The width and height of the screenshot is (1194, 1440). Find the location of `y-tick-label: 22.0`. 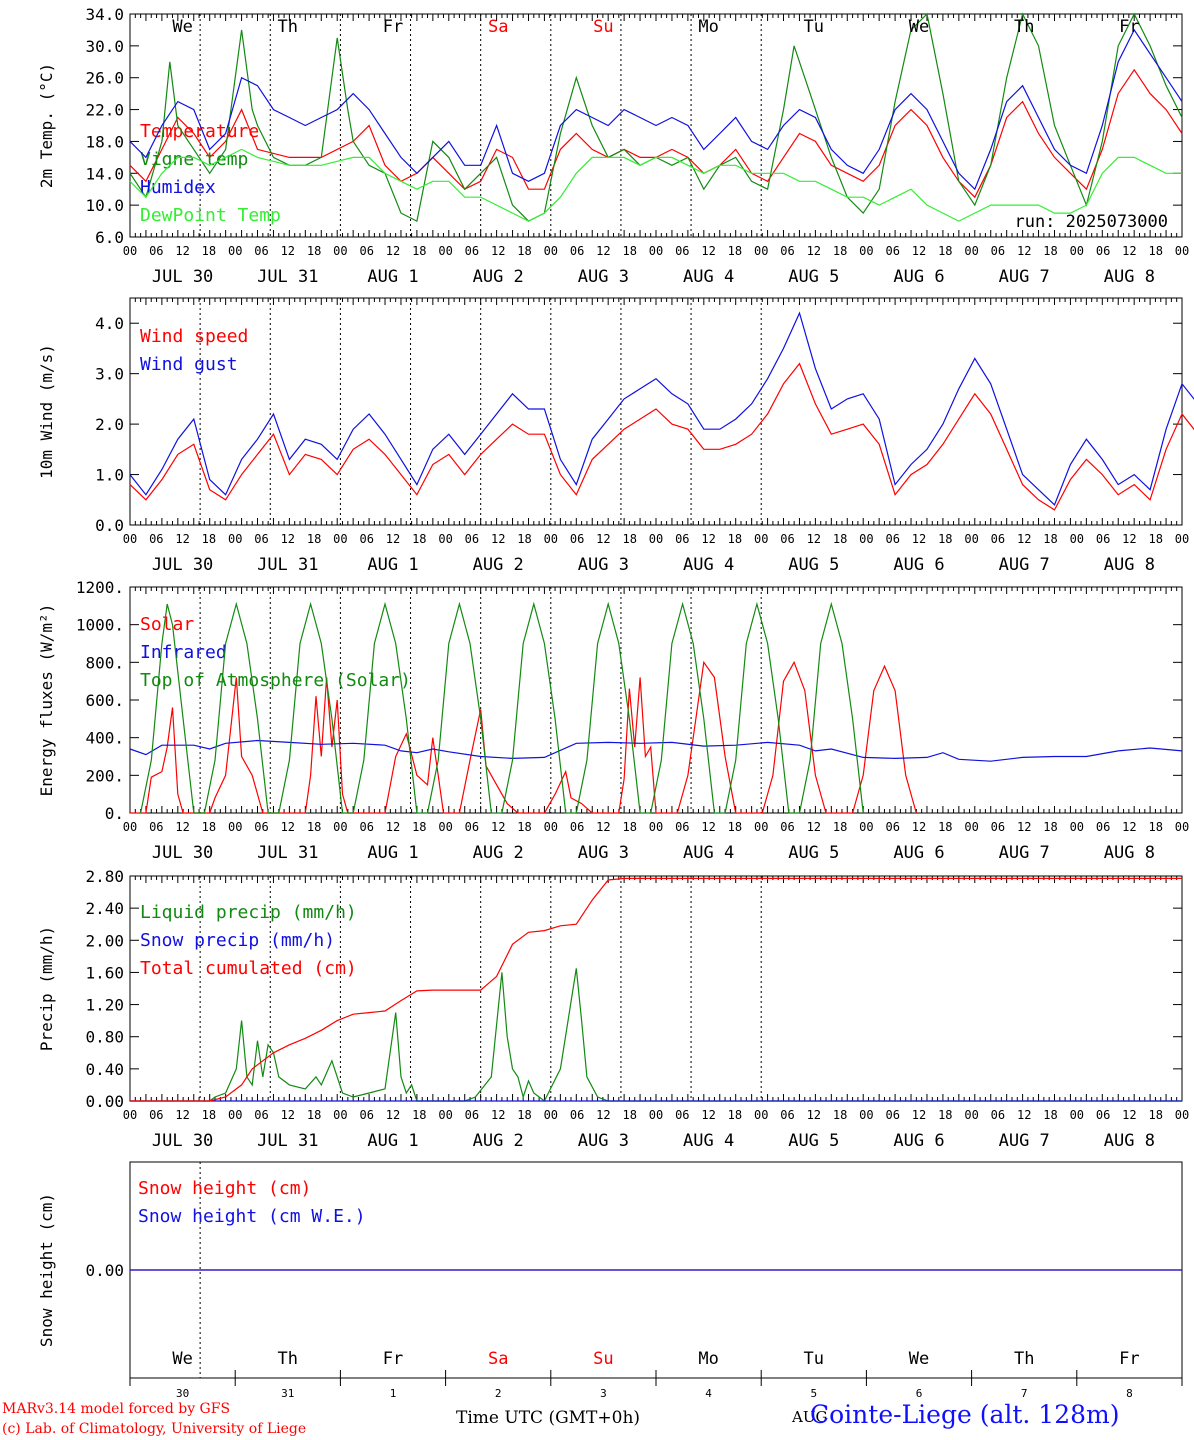

y-tick-label: 22.0 is located at coordinates (104, 110).